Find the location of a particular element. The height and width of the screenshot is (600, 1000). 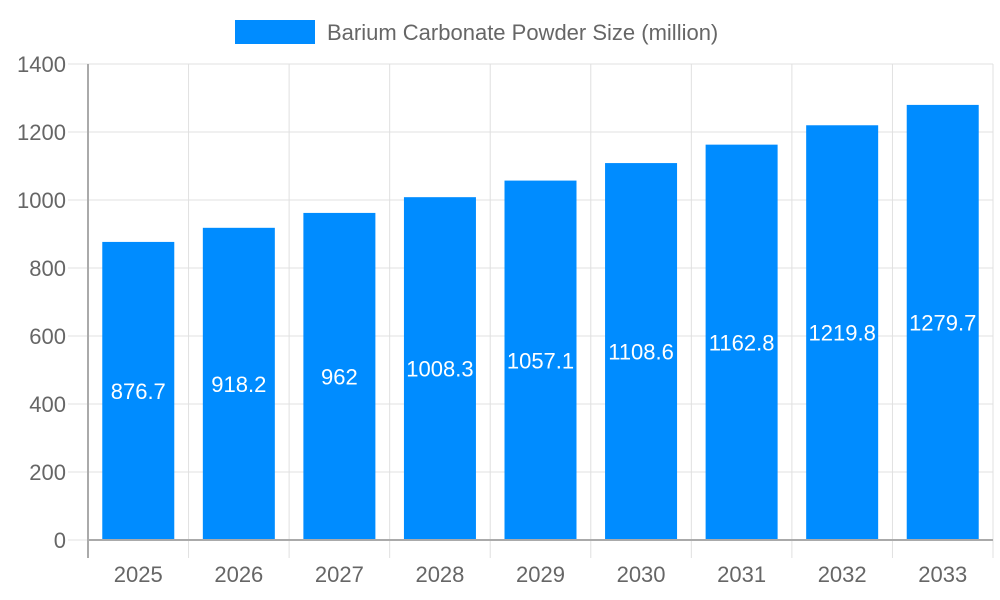

legend-label: Barium Carbonate Powder Size (million) is located at coordinates (522, 32).